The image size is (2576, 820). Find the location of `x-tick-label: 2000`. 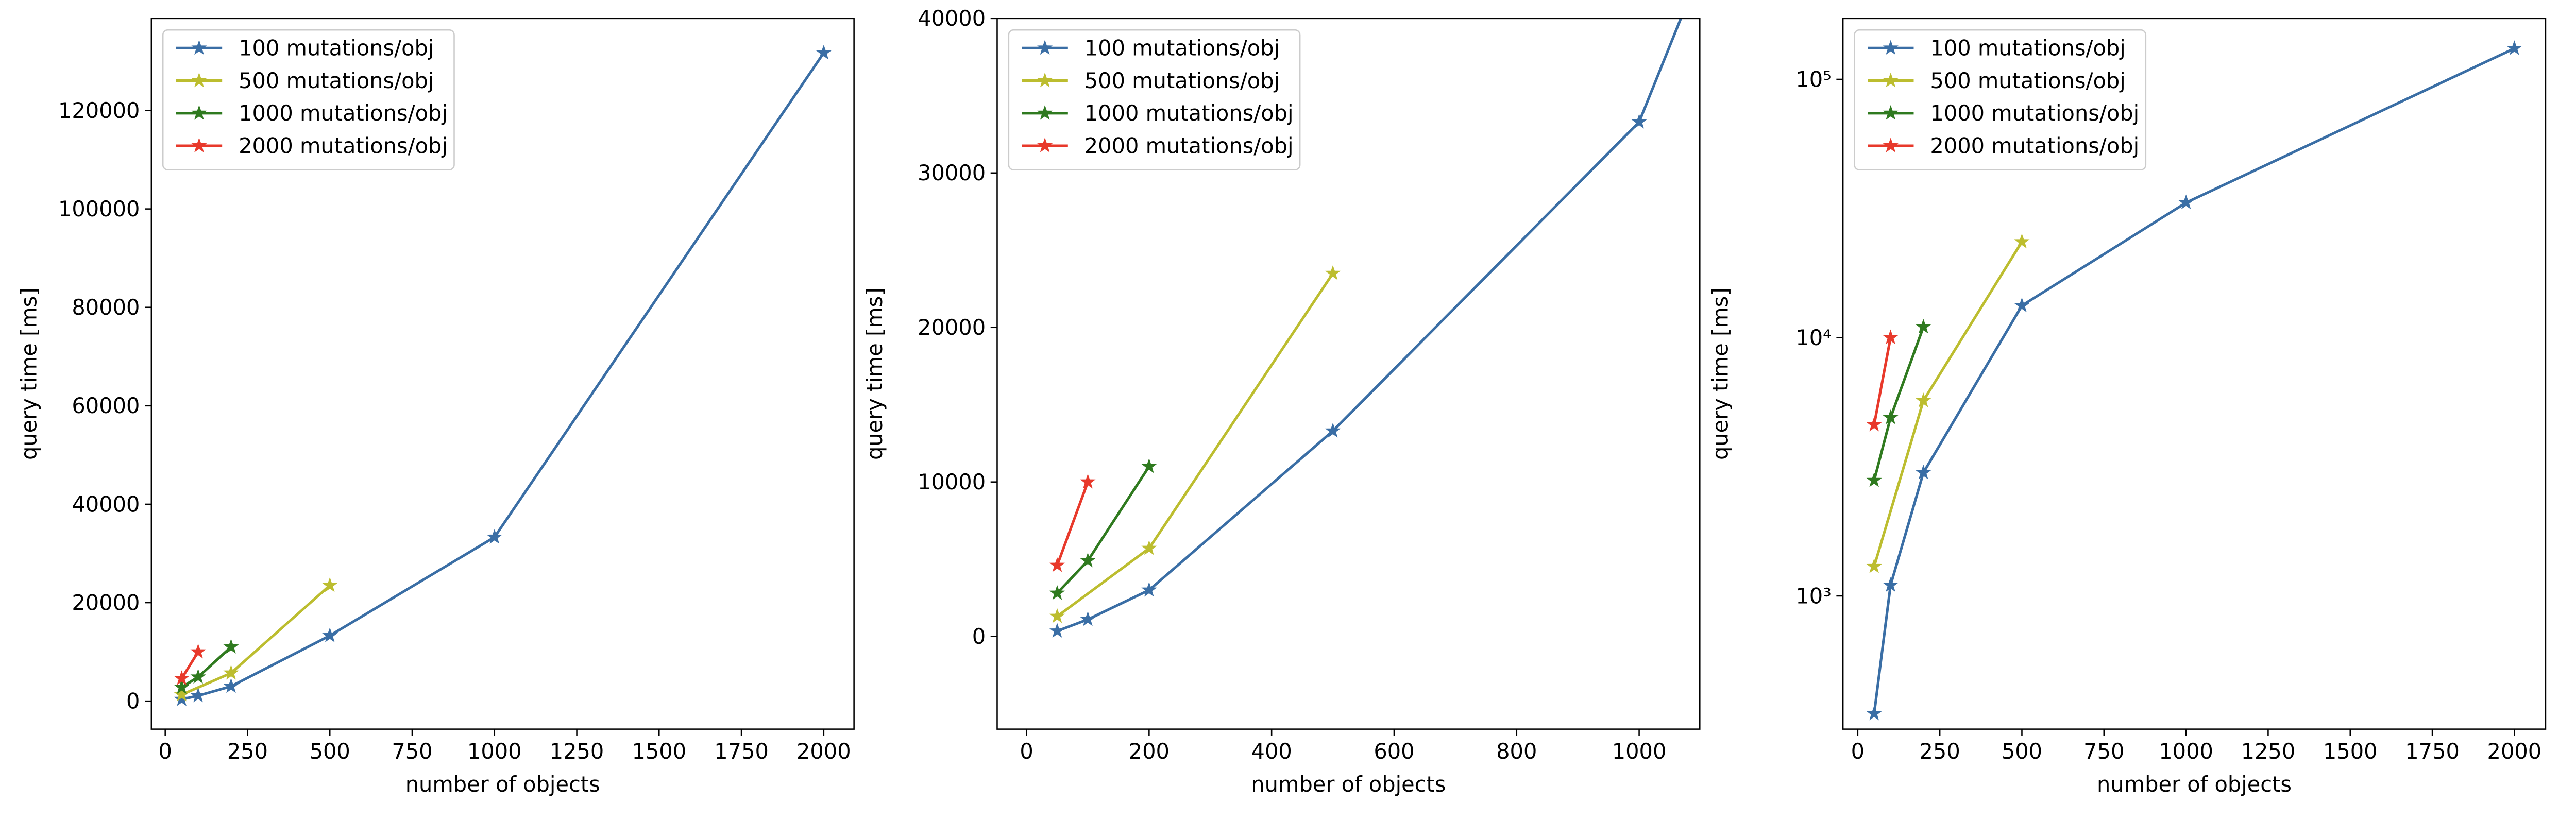

x-tick-label: 2000 is located at coordinates (823, 751).